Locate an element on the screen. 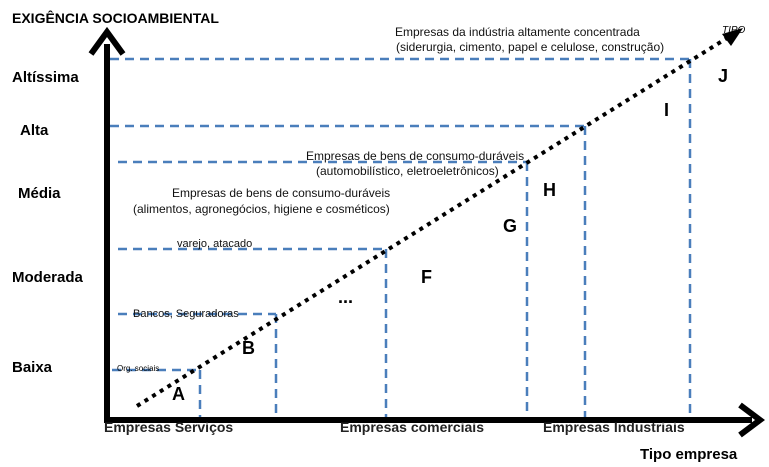 This screenshot has width=769, height=467. region-i: I is located at coordinates (667, 110).